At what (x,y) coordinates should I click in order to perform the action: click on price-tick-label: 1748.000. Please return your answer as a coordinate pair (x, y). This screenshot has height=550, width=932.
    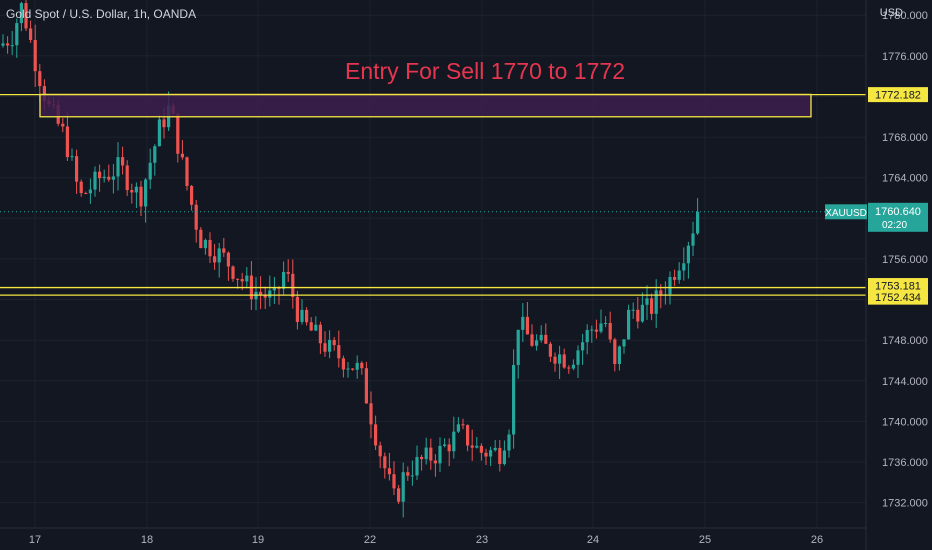
    Looking at the image, I should click on (905, 341).